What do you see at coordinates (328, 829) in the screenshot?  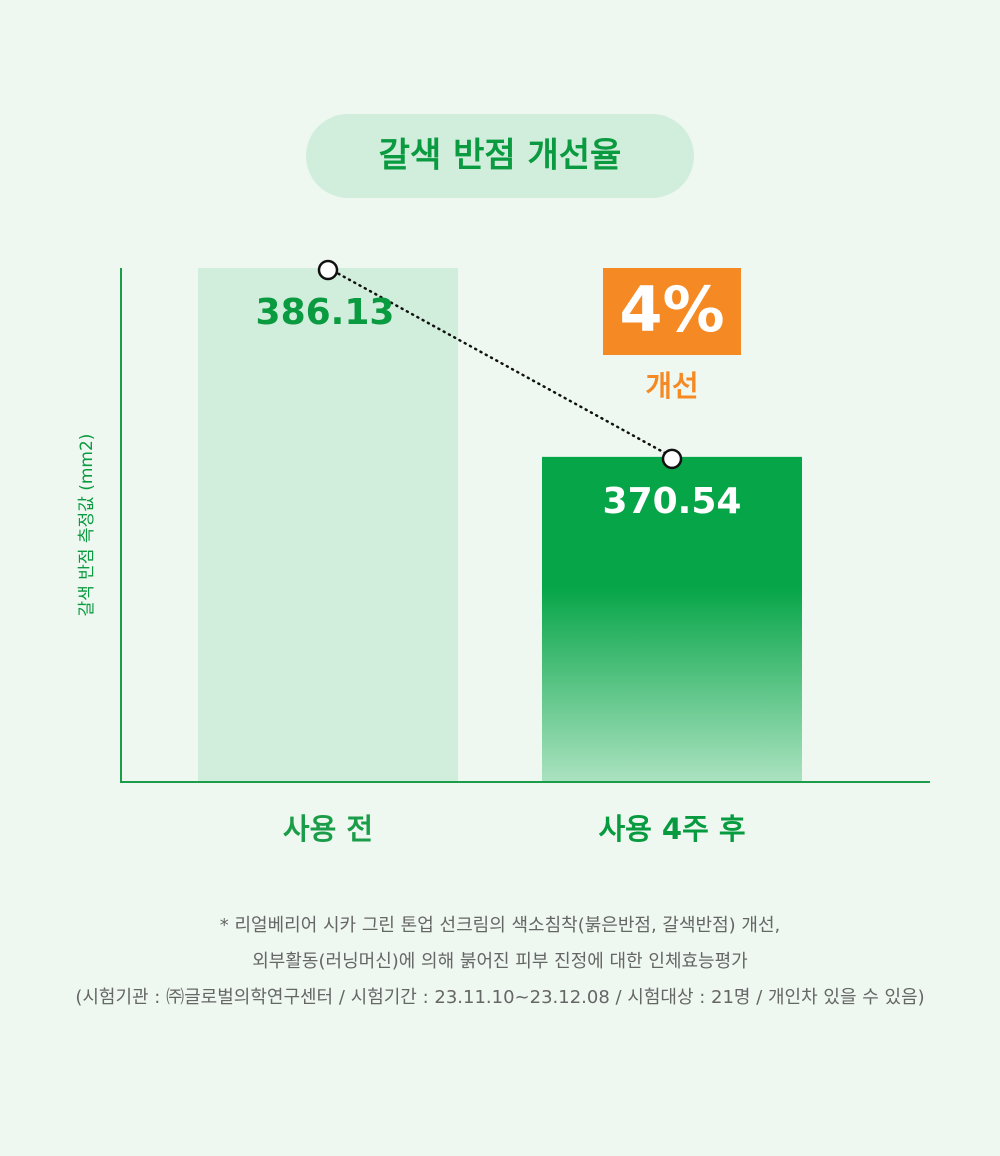 I see `x-tick-label: 사용 전` at bounding box center [328, 829].